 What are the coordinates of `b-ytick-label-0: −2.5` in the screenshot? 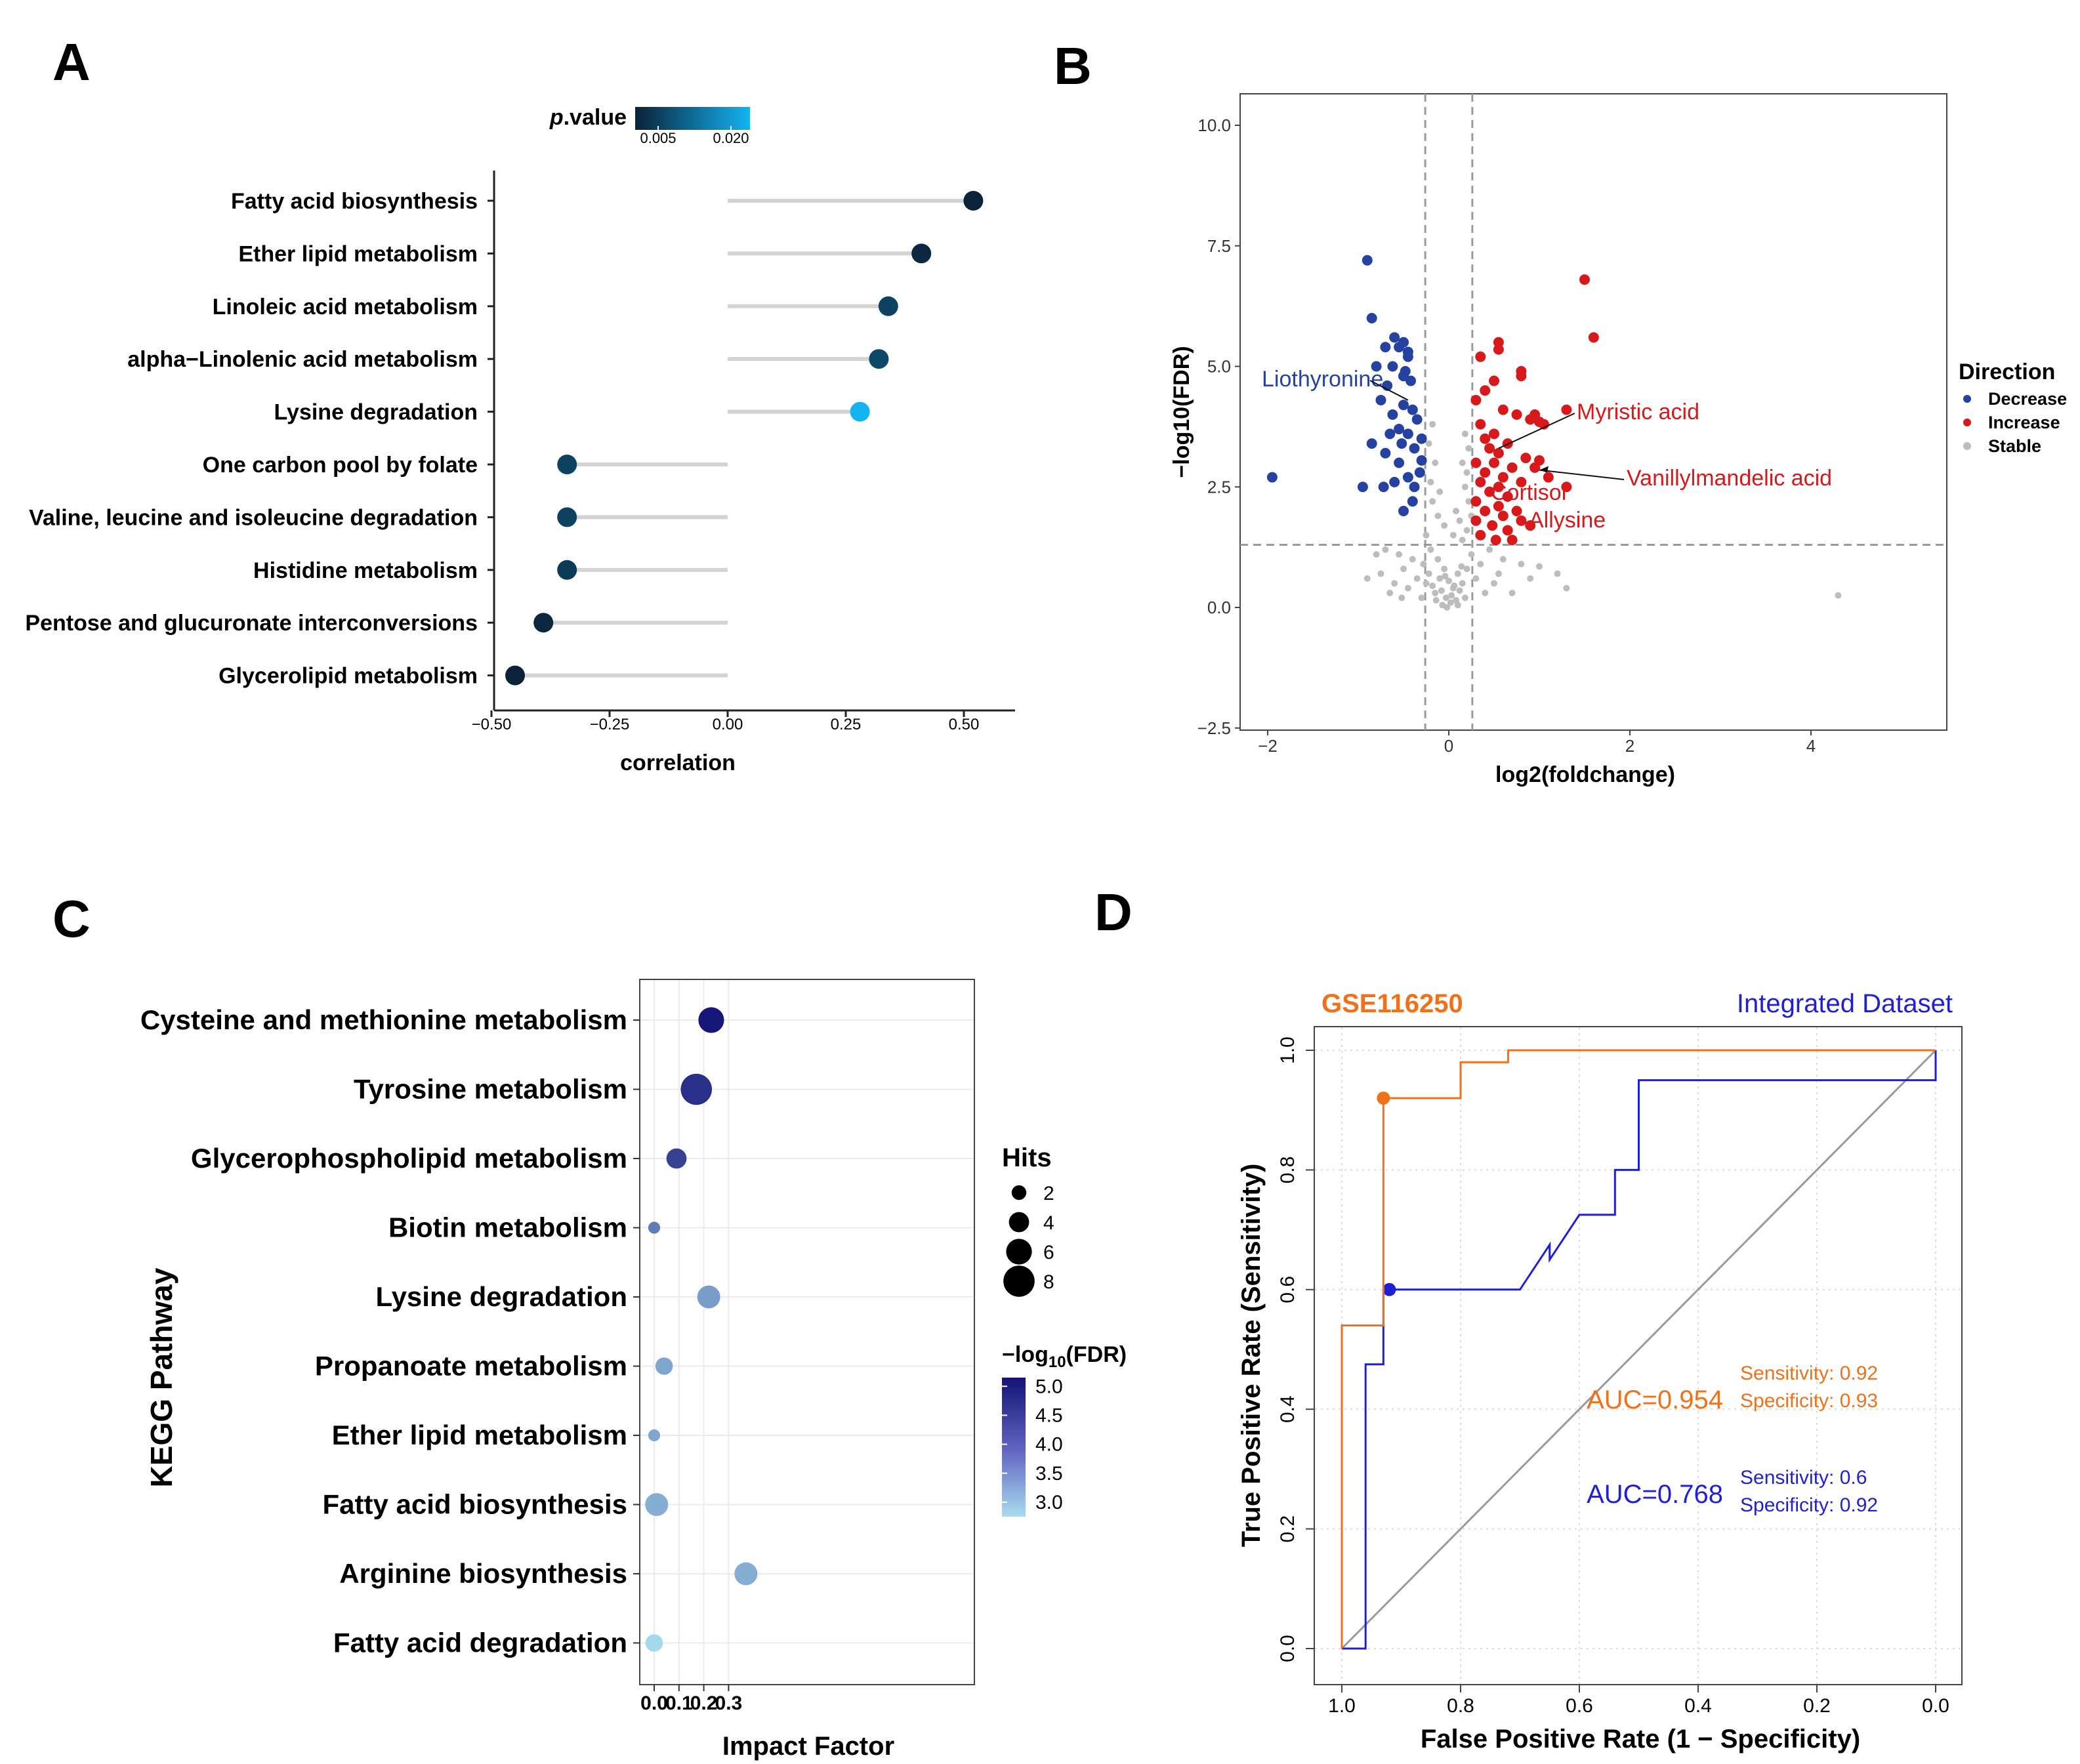 It's located at (1214, 728).